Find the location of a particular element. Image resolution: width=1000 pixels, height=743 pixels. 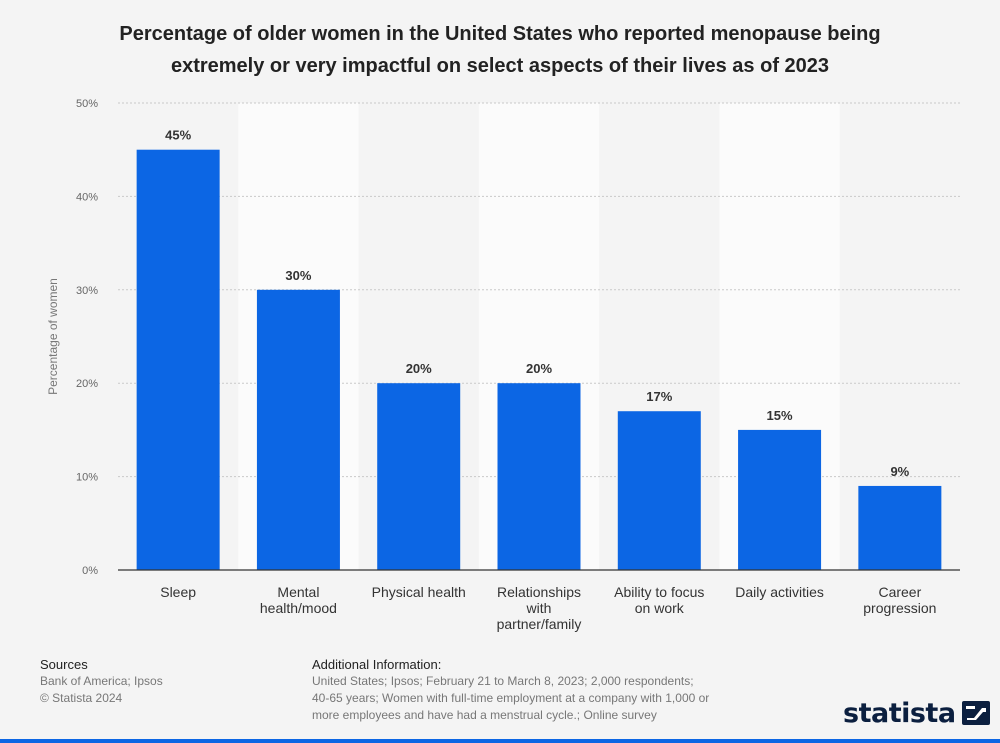

x-tick-label-2: Physical health is located at coordinates (419, 592).